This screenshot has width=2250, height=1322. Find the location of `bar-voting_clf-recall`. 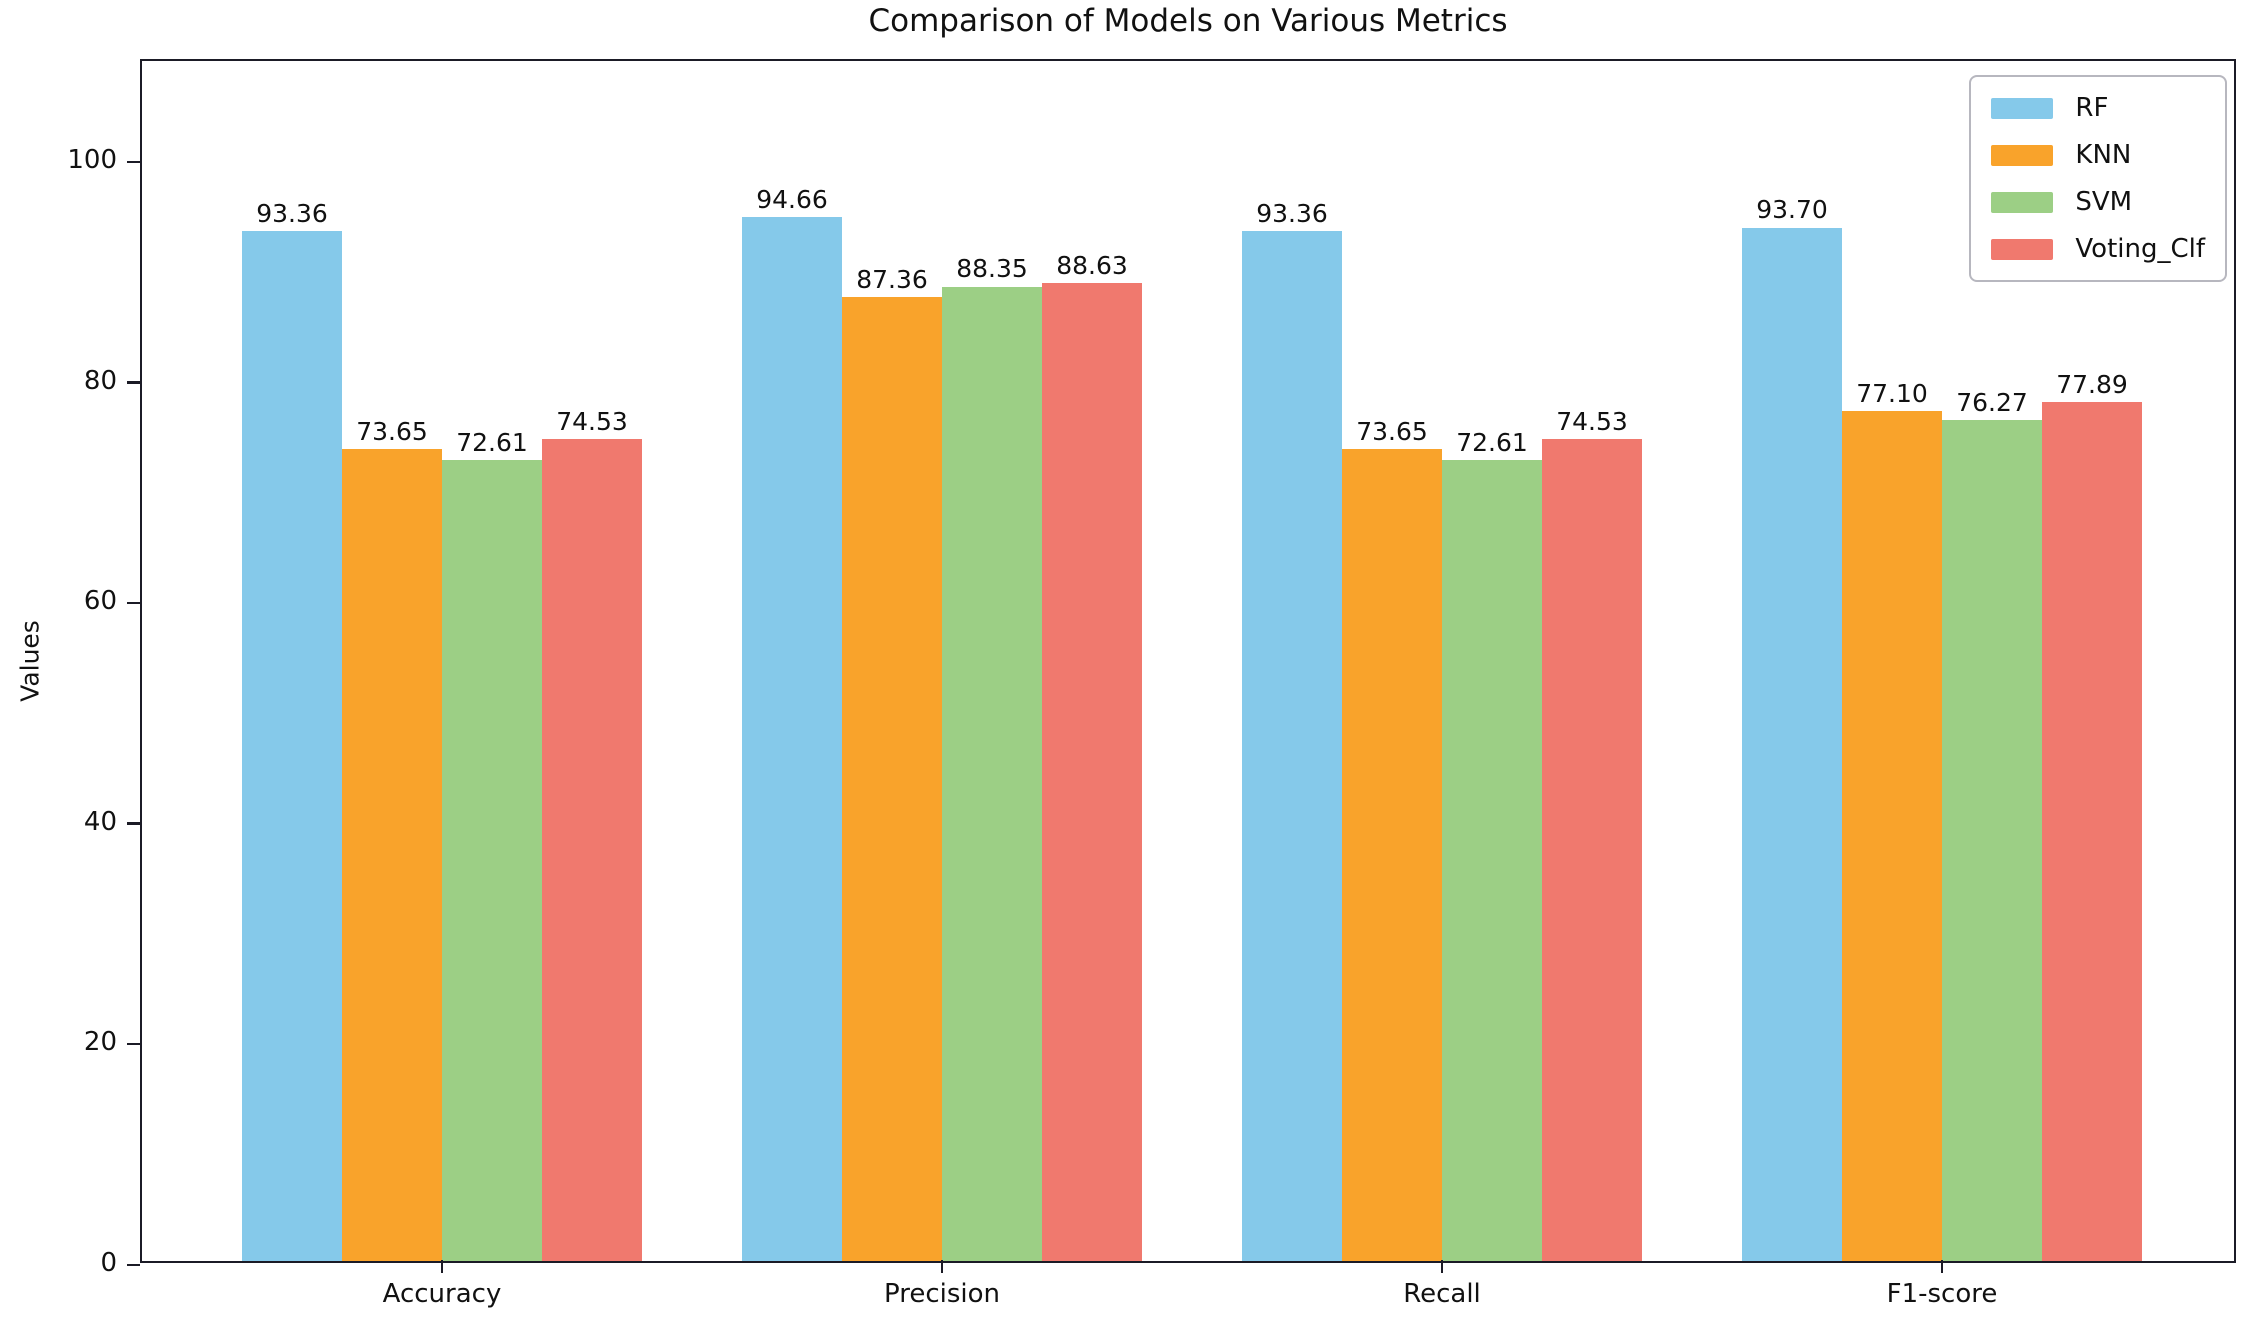

bar-voting_clf-recall is located at coordinates (1592, 849).